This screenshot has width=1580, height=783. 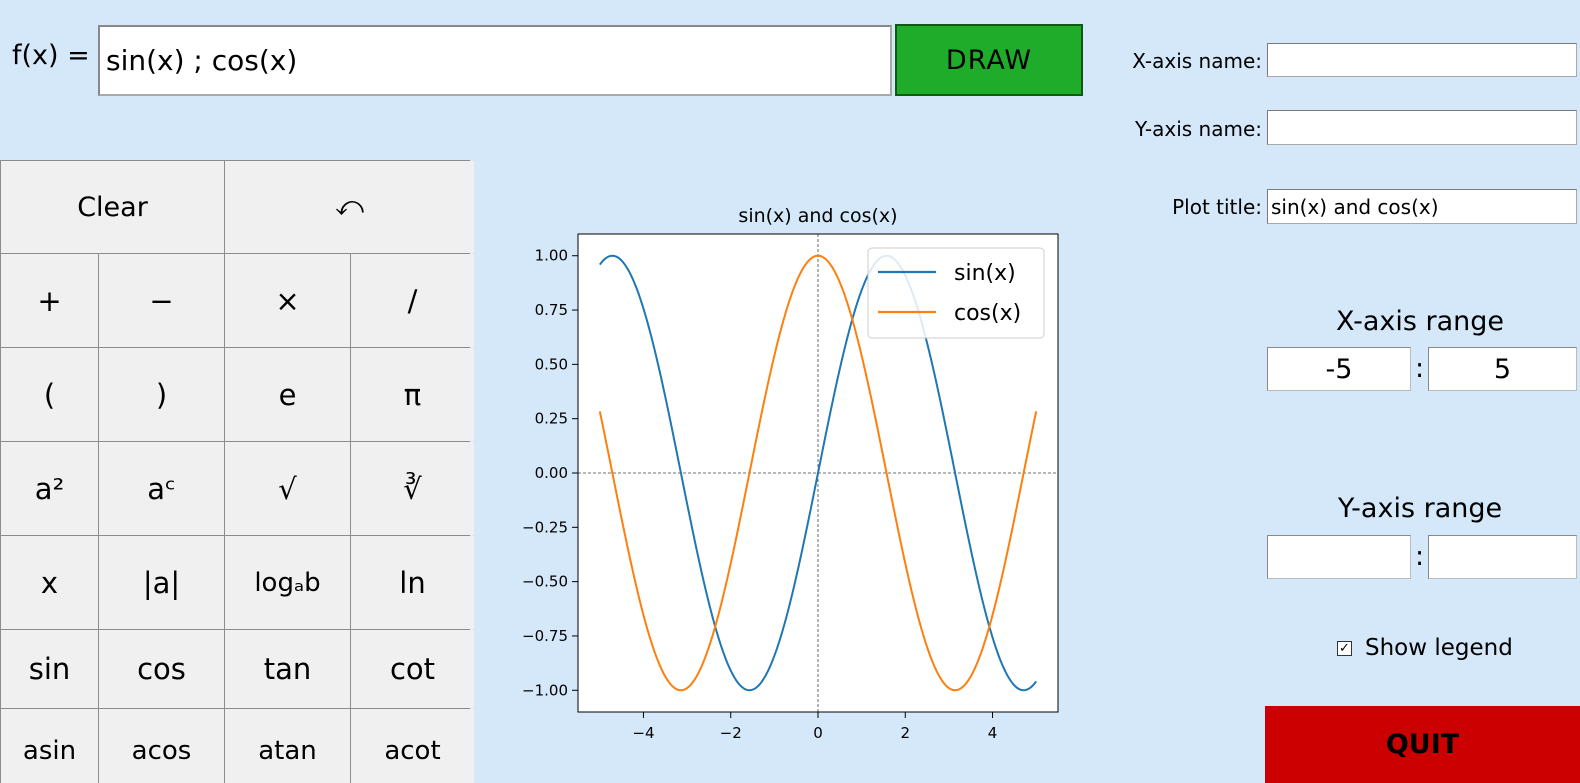 What do you see at coordinates (161, 488) in the screenshot?
I see `power-key: aᶜ` at bounding box center [161, 488].